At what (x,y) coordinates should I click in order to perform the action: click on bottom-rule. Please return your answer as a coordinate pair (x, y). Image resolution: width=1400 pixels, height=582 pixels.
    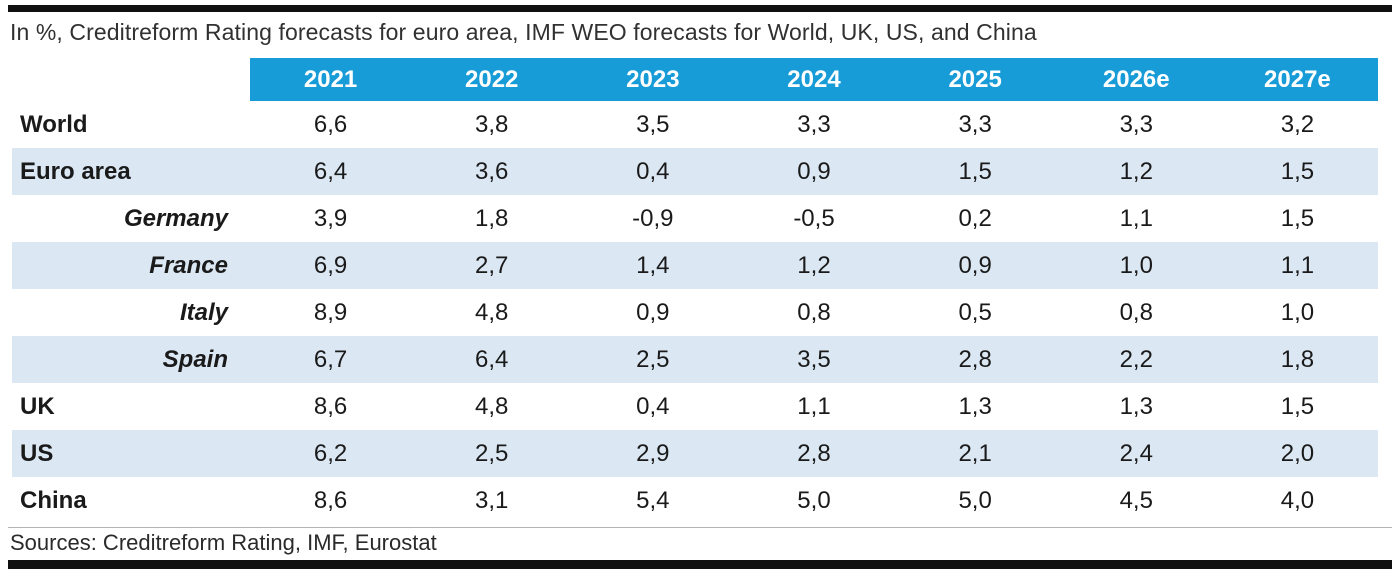
    Looking at the image, I should click on (700, 564).